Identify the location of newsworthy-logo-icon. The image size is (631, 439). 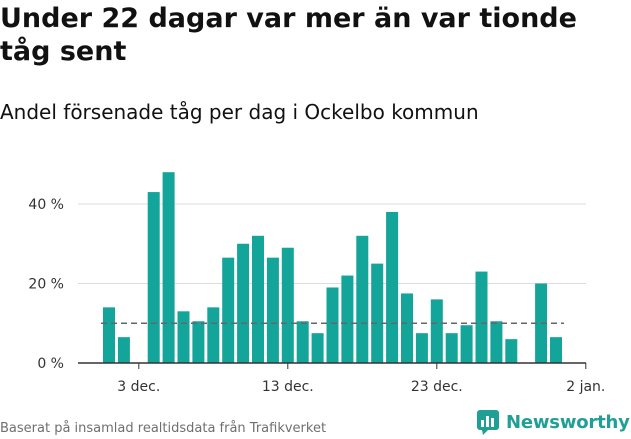
(488, 422).